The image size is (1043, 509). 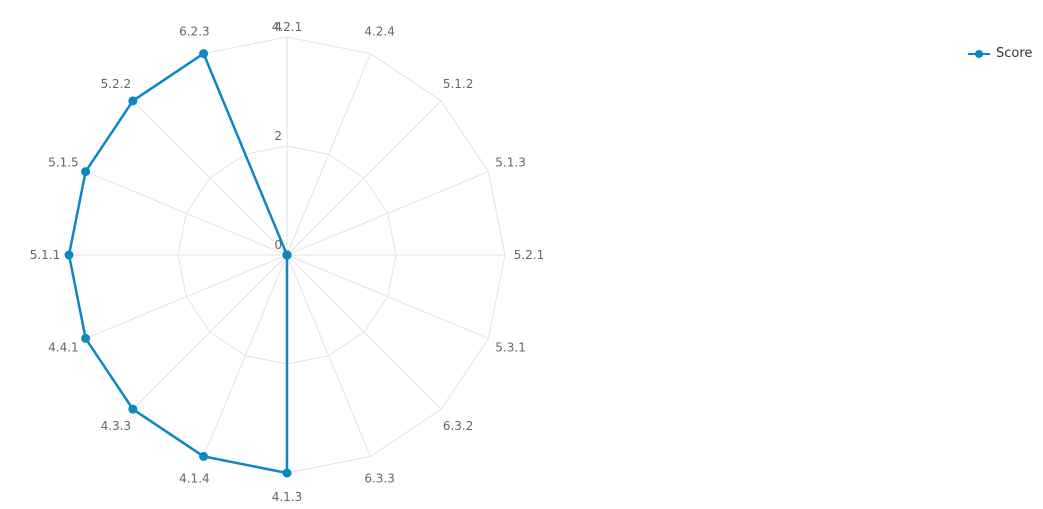 What do you see at coordinates (458, 84) in the screenshot?
I see `category-label: 5.1.2` at bounding box center [458, 84].